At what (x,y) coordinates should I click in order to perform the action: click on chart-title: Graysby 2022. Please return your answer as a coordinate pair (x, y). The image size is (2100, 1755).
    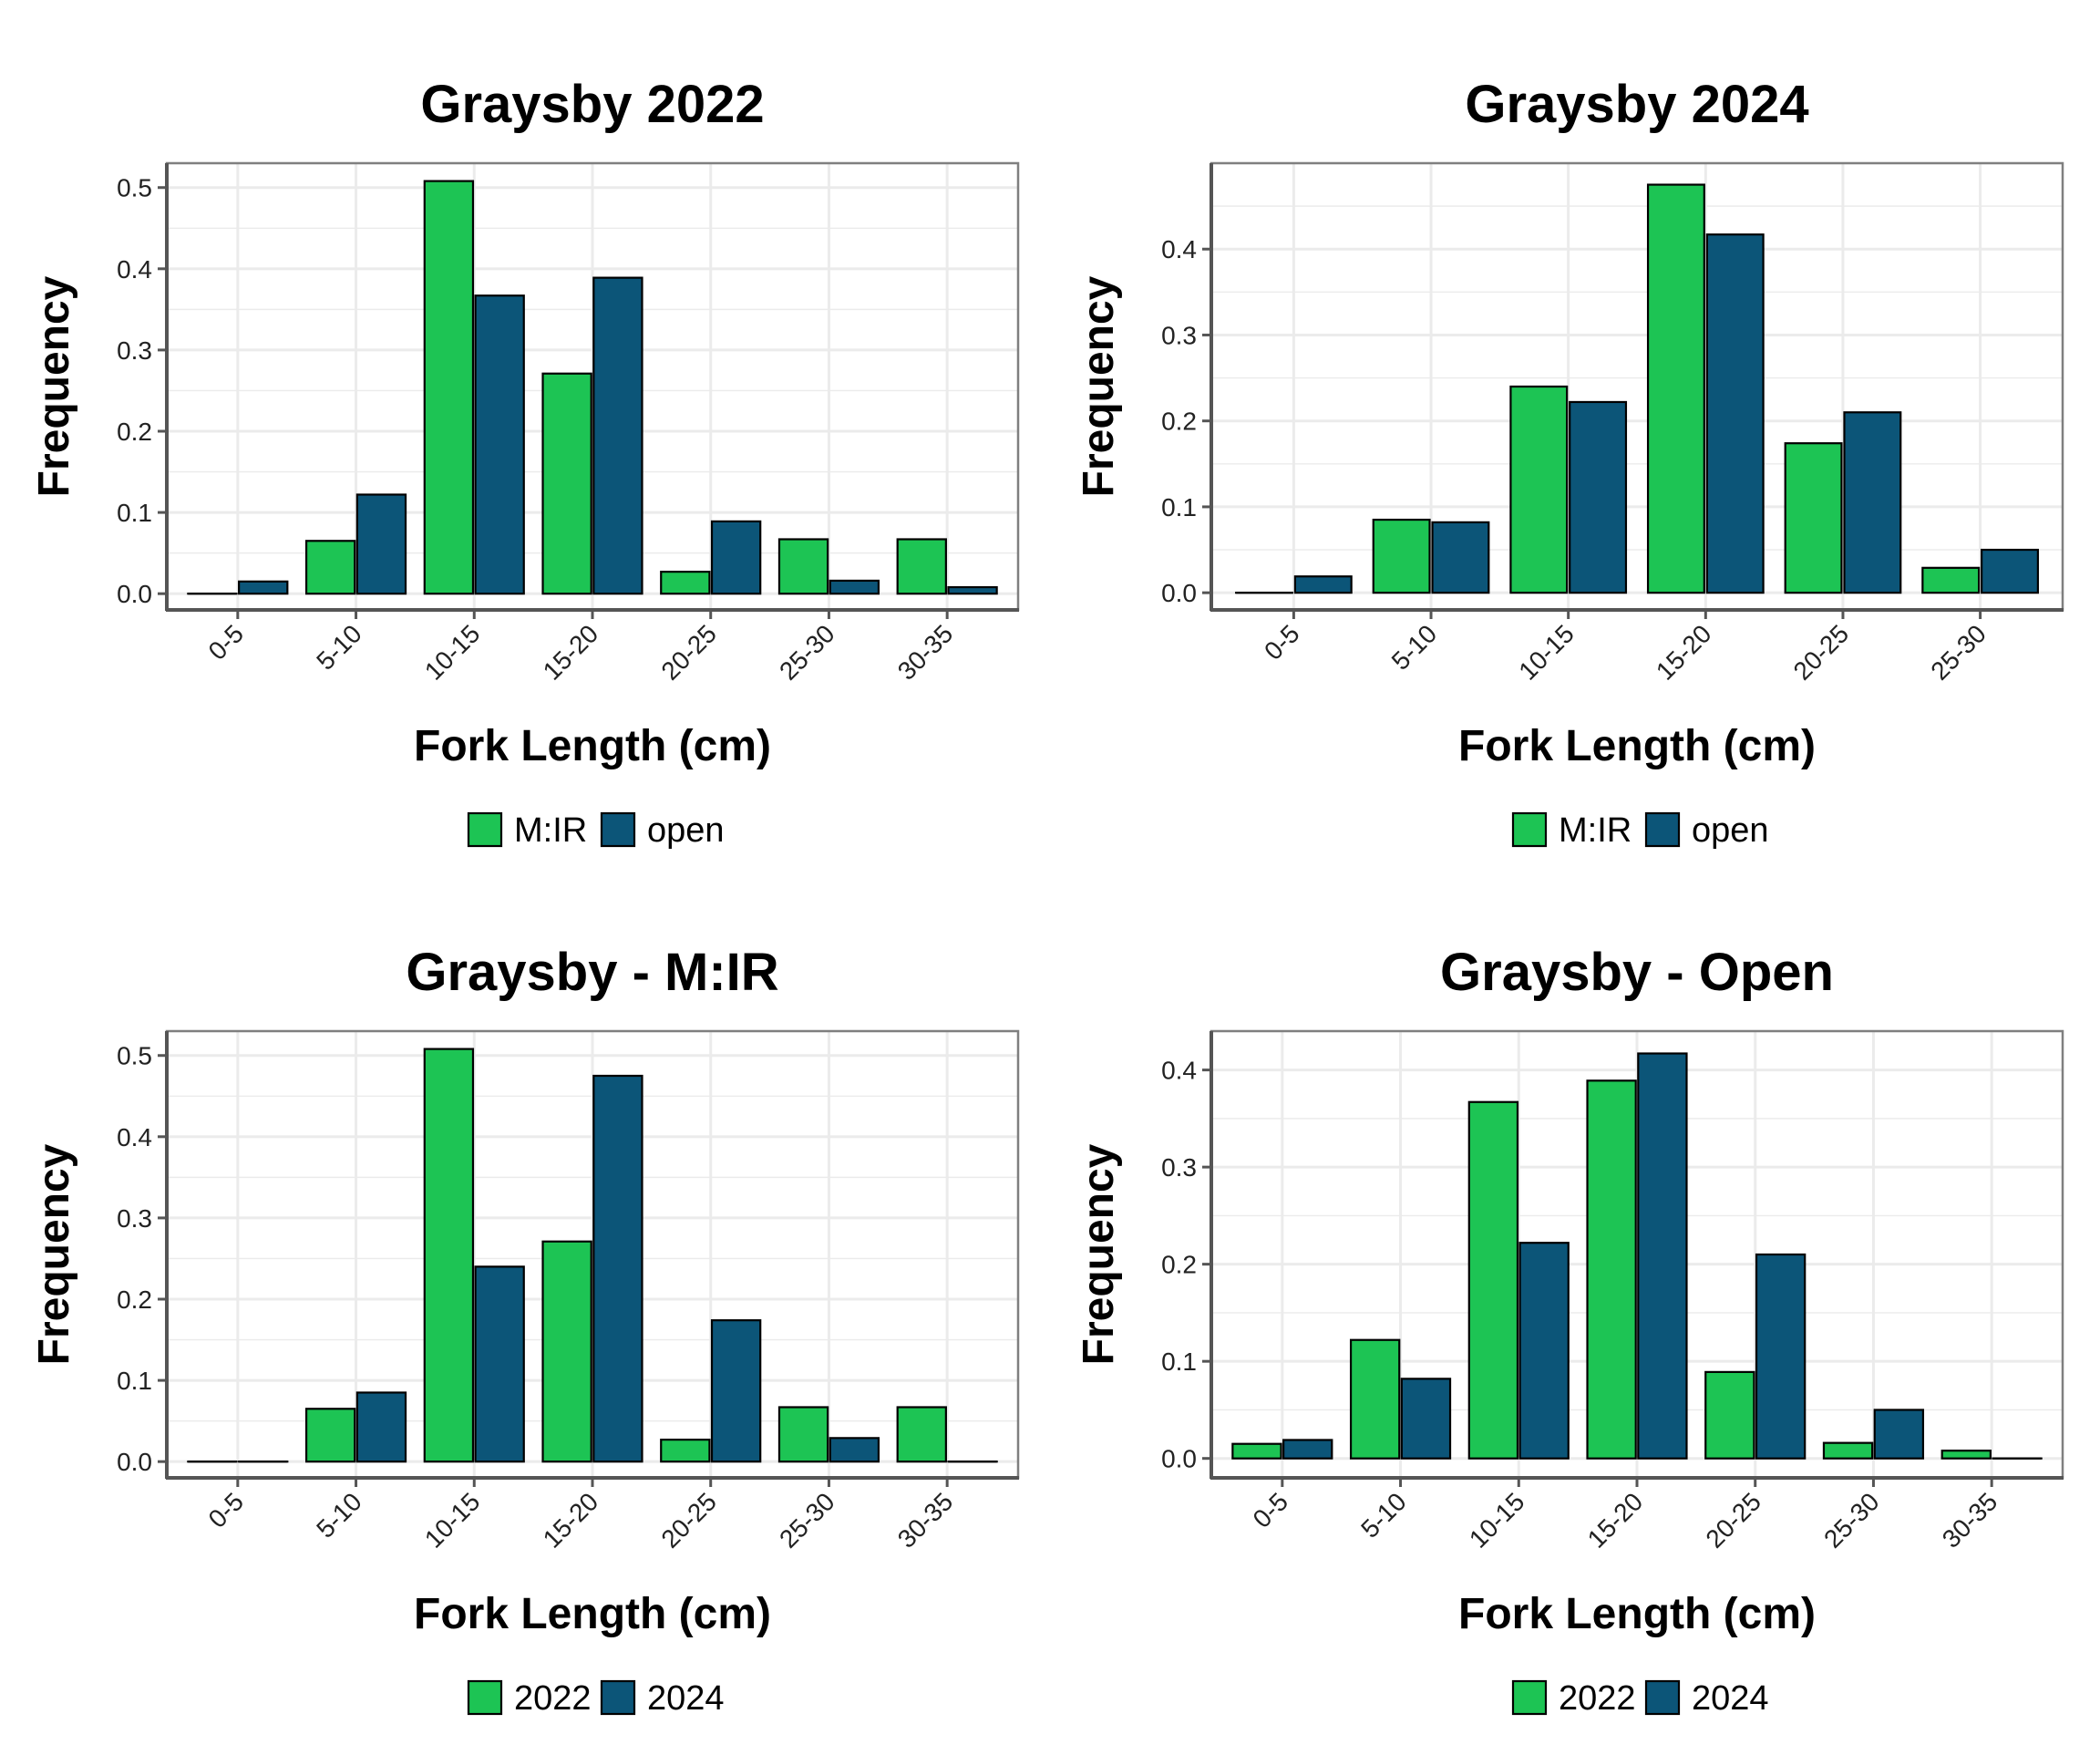
    Looking at the image, I should click on (592, 104).